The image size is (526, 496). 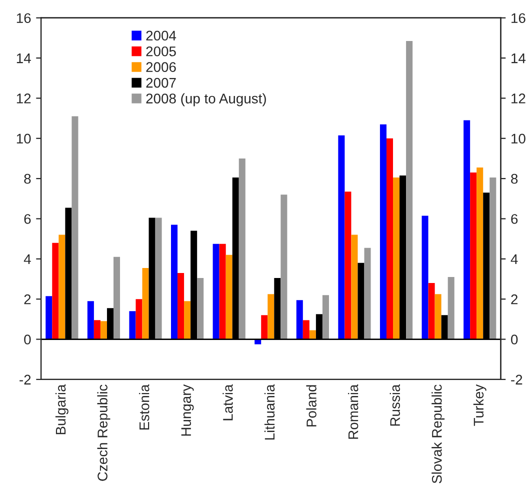 I want to click on y-tick-label: 6, so click(x=27, y=219).